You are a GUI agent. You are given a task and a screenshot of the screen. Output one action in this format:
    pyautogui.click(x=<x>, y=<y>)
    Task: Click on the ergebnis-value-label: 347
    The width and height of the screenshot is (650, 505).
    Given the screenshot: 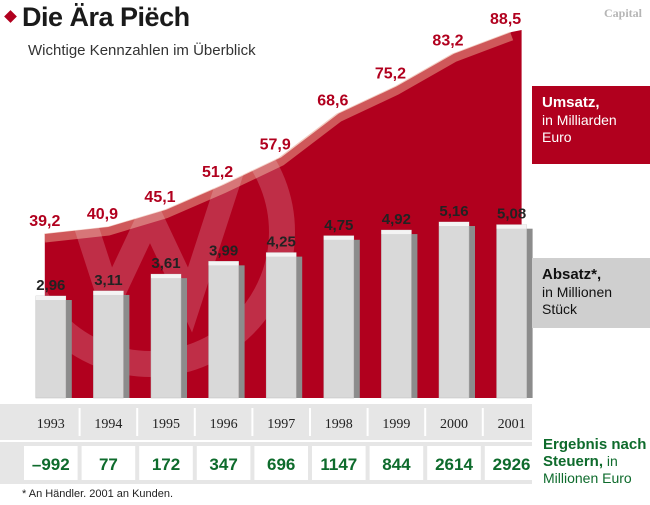 What is the action you would take?
    pyautogui.click(x=223, y=464)
    